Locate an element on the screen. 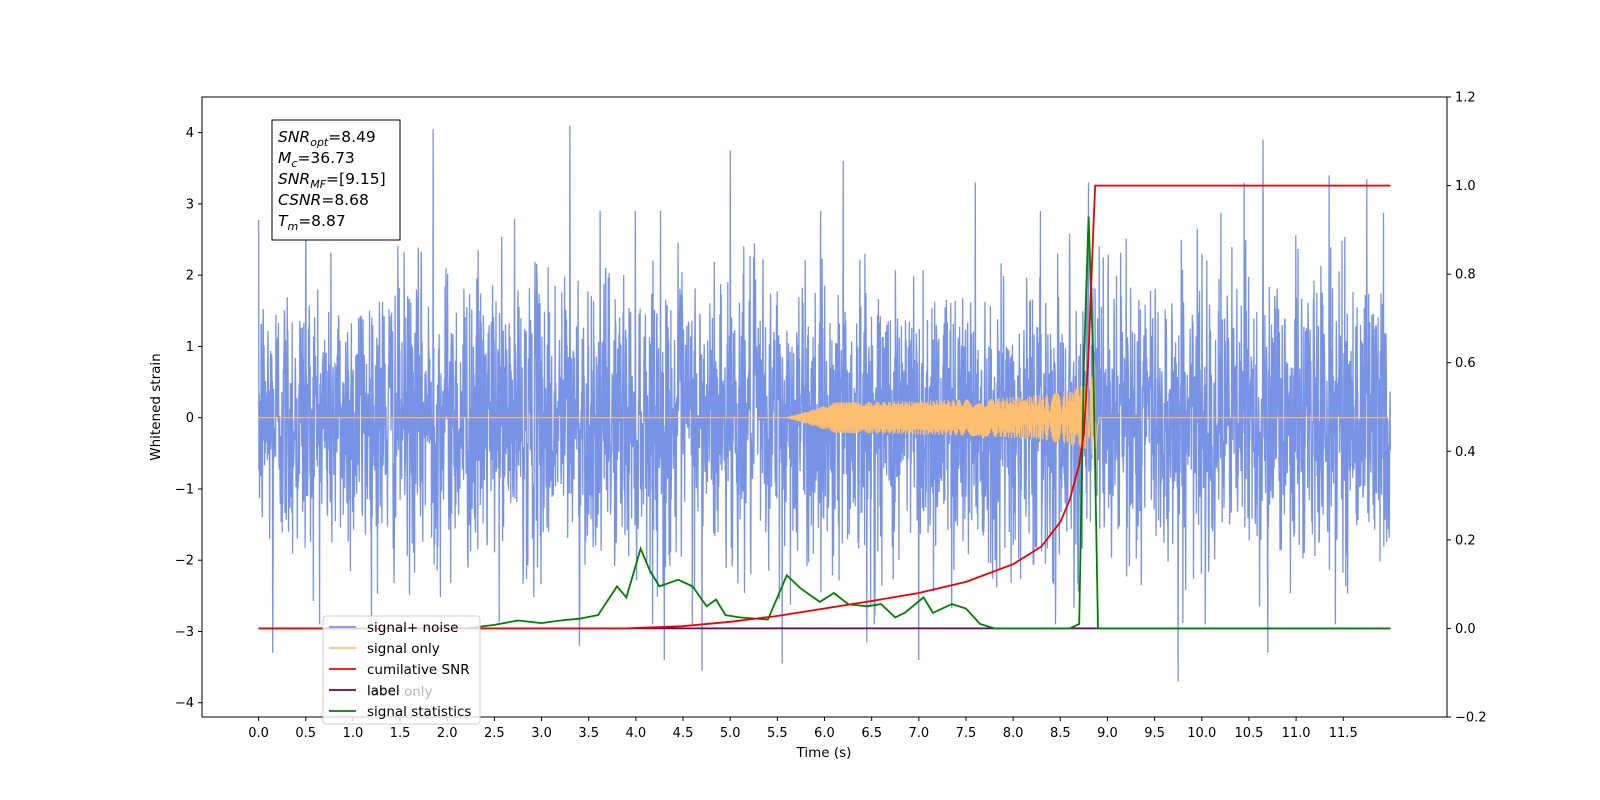 The width and height of the screenshot is (1600, 800). y-left-tick-label: 2 is located at coordinates (190, 276).